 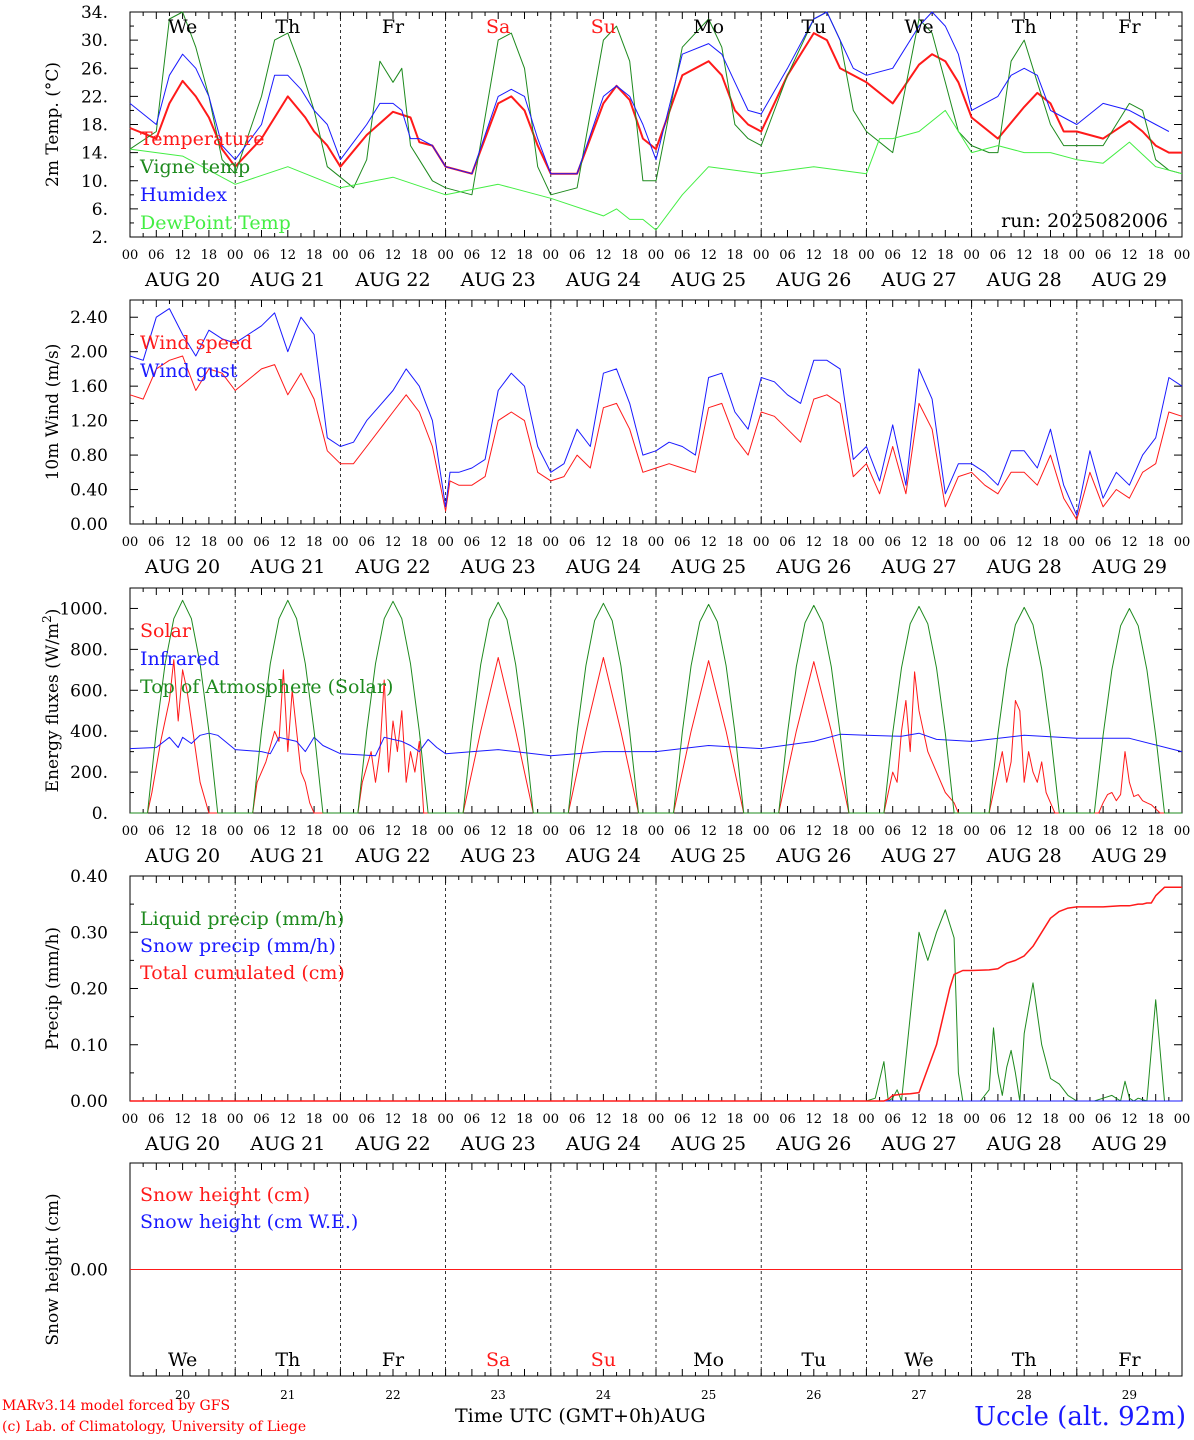 What do you see at coordinates (196, 343) in the screenshot?
I see `legend-entry: Wind speed` at bounding box center [196, 343].